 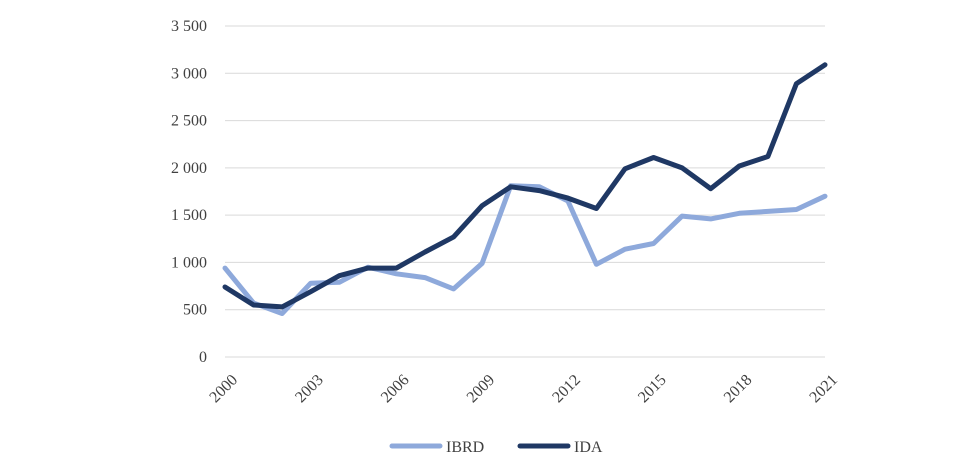 What do you see at coordinates (588, 447) in the screenshot?
I see `legend-label-ida: IDA` at bounding box center [588, 447].